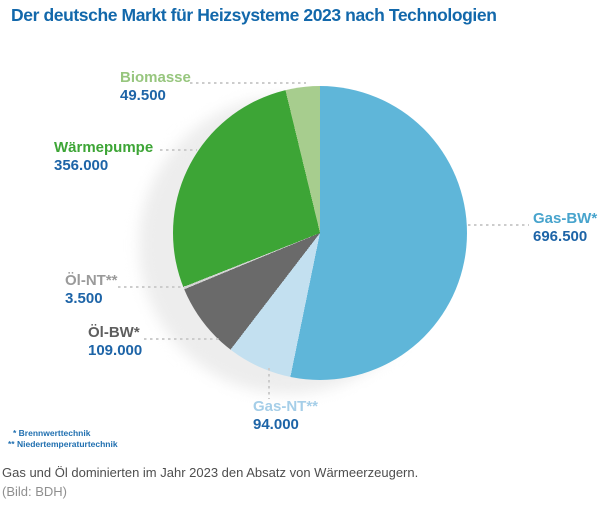 This screenshot has width=600, height=506. Describe the element at coordinates (182, 339) in the screenshot. I see `leader-line-oel-bw` at that location.